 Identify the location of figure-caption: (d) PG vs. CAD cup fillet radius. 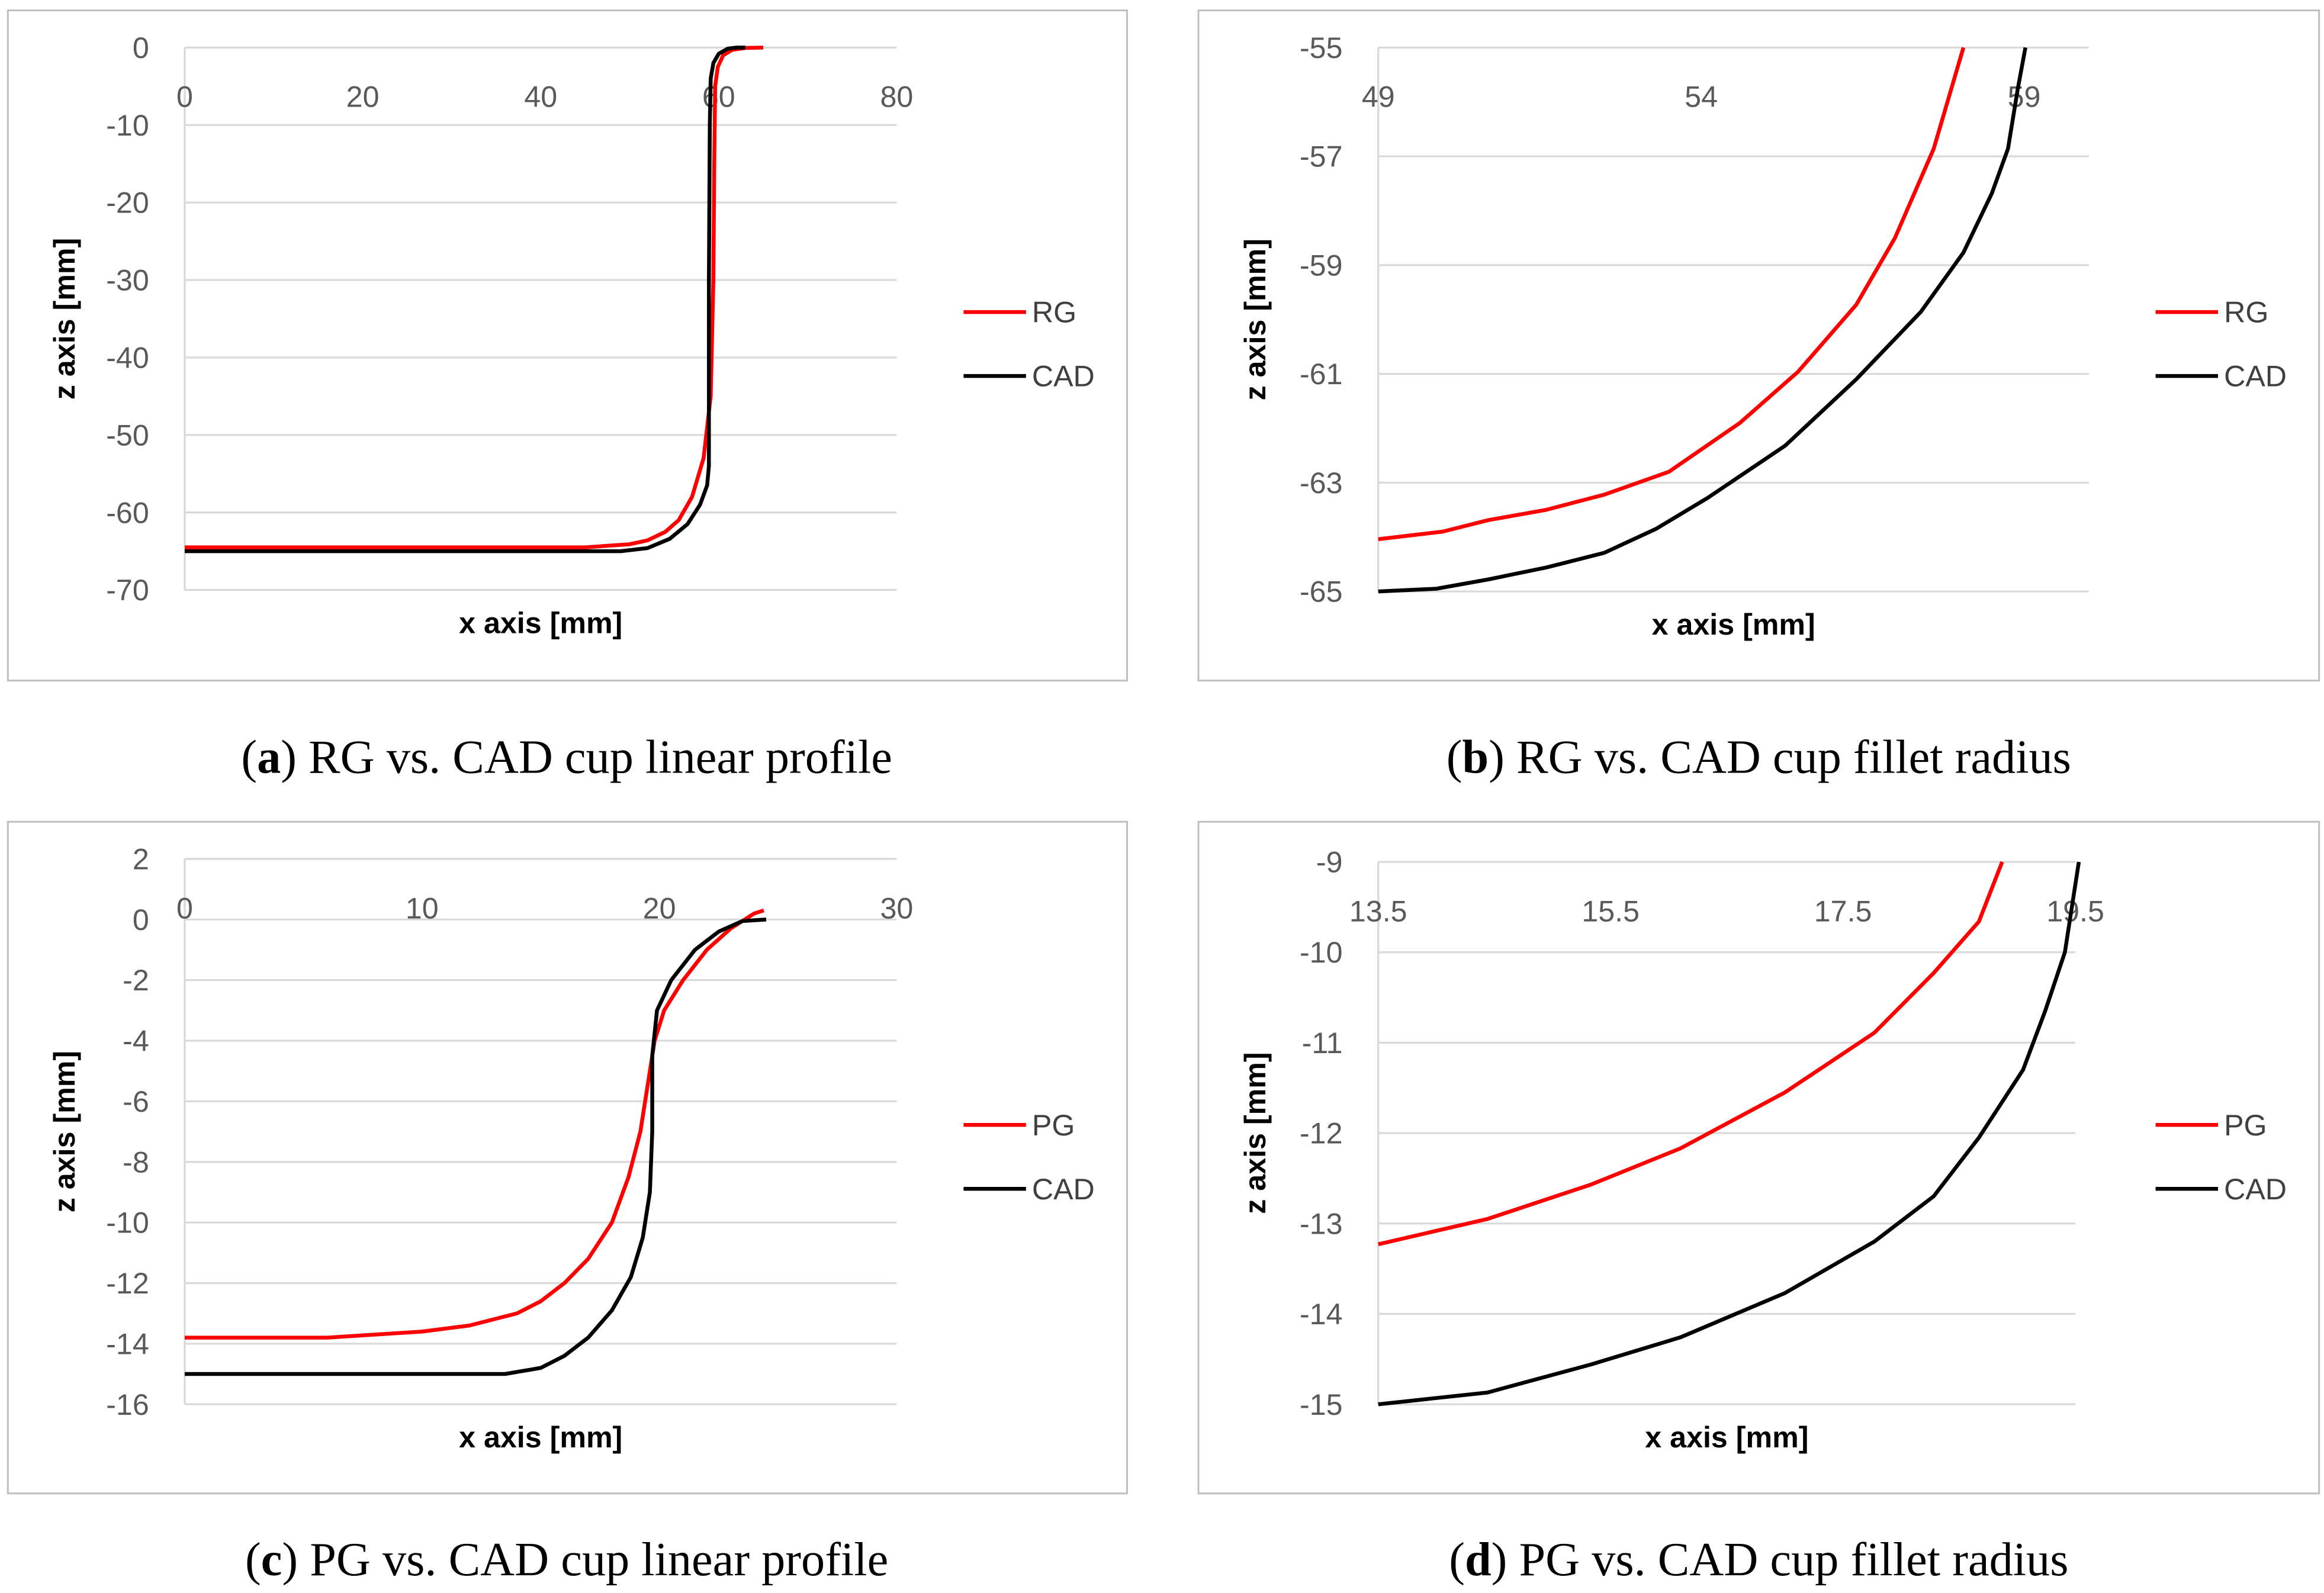
(1758, 1560).